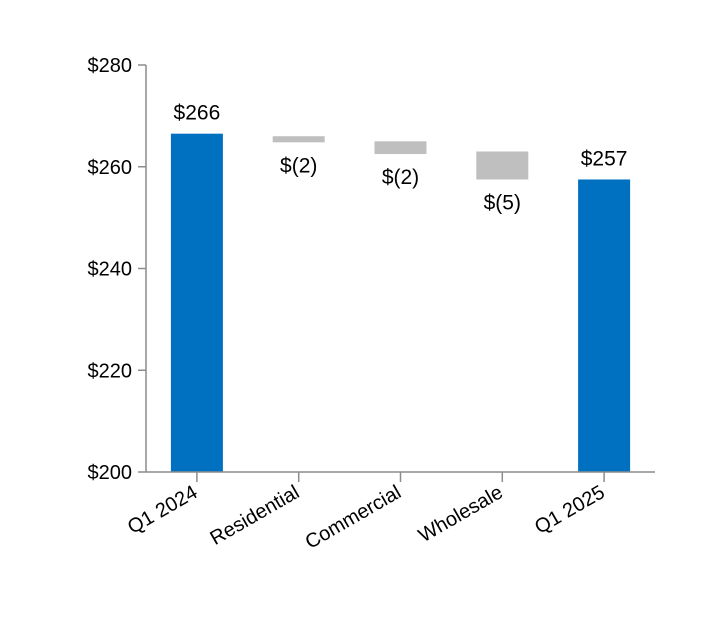 Image resolution: width=720 pixels, height=640 pixels. Describe the element at coordinates (255, 515) in the screenshot. I see `x-category-label: Residential` at that location.